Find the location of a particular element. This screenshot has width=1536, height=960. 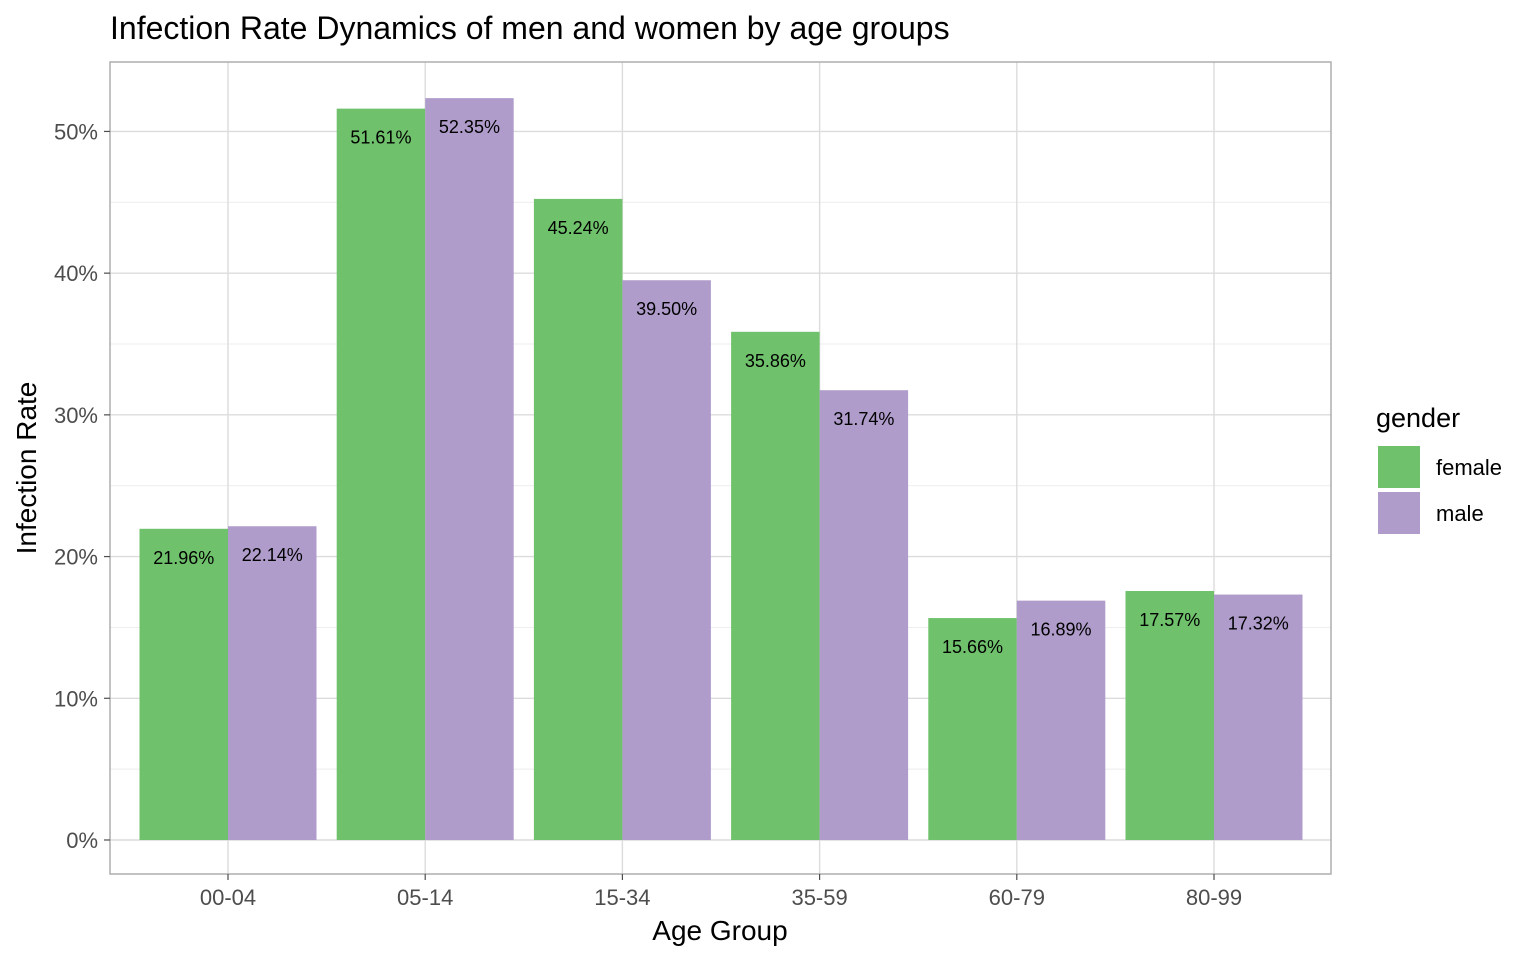

y-tick-label: 50% is located at coordinates (76, 131).